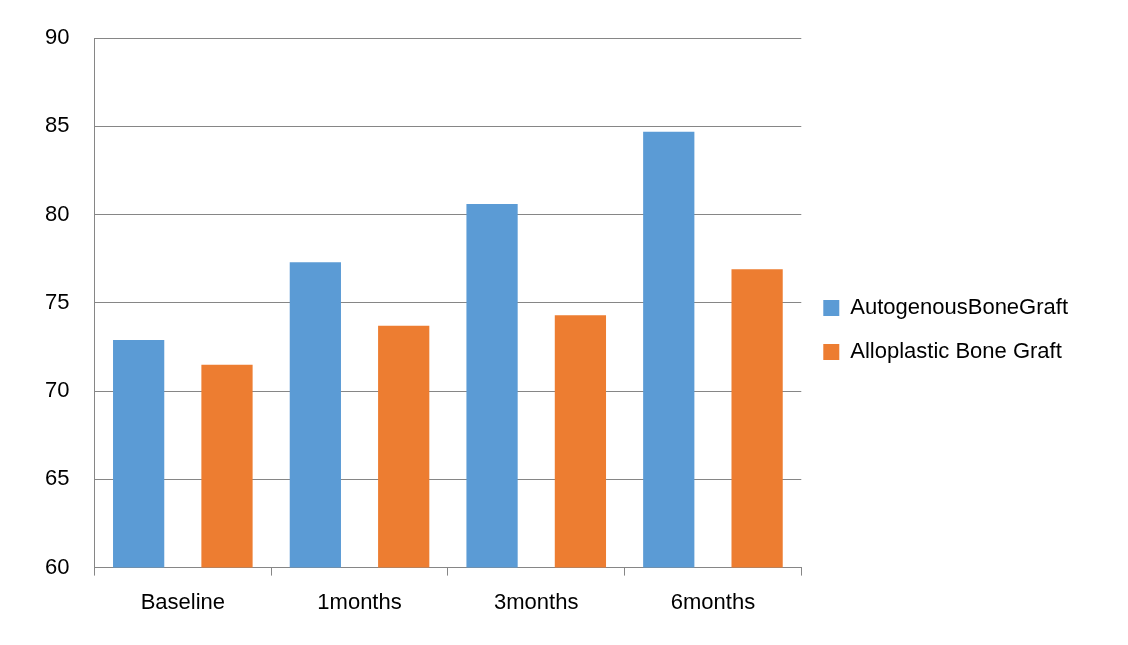 The height and width of the screenshot is (645, 1128). I want to click on y-tick-label: 80, so click(57, 213).